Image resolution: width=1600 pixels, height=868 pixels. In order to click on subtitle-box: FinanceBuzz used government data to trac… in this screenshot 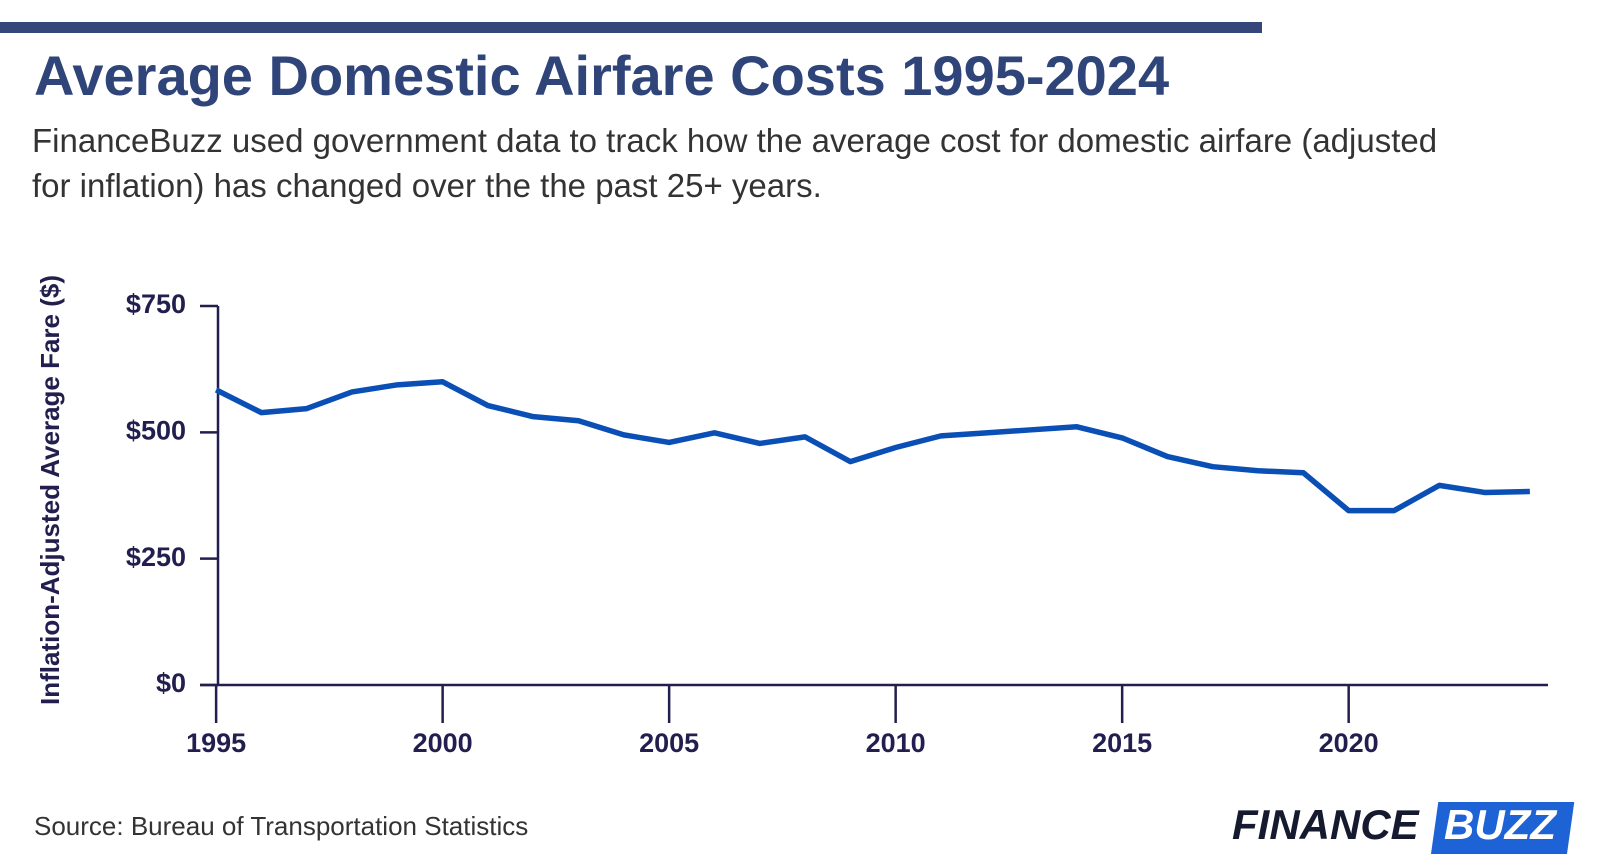, I will do `click(735, 163)`.